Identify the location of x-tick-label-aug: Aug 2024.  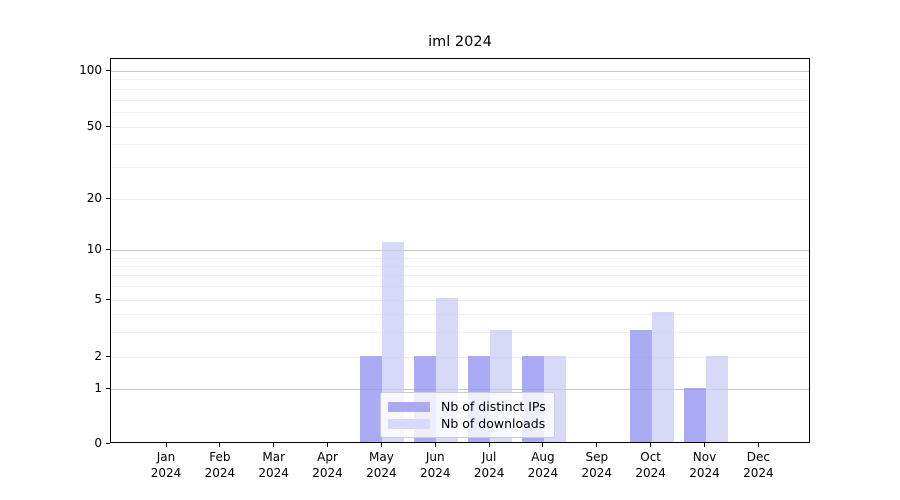
(543, 465).